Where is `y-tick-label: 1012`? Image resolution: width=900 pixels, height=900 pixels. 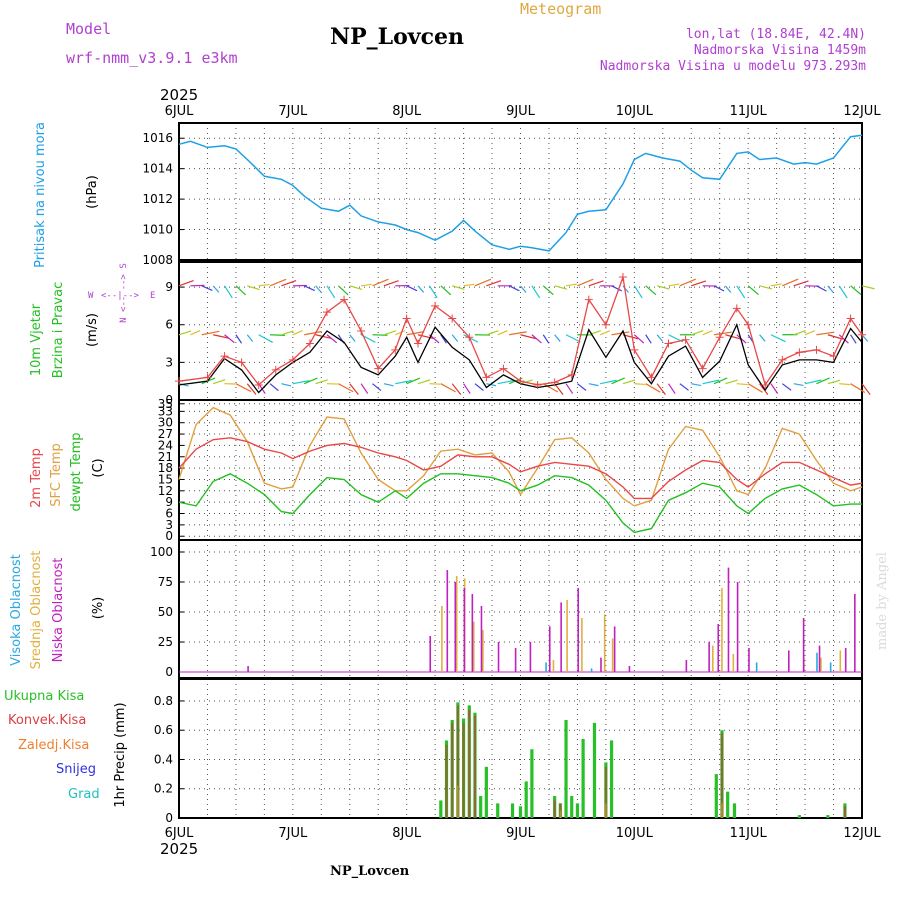
y-tick-label: 1012 is located at coordinates (157, 199).